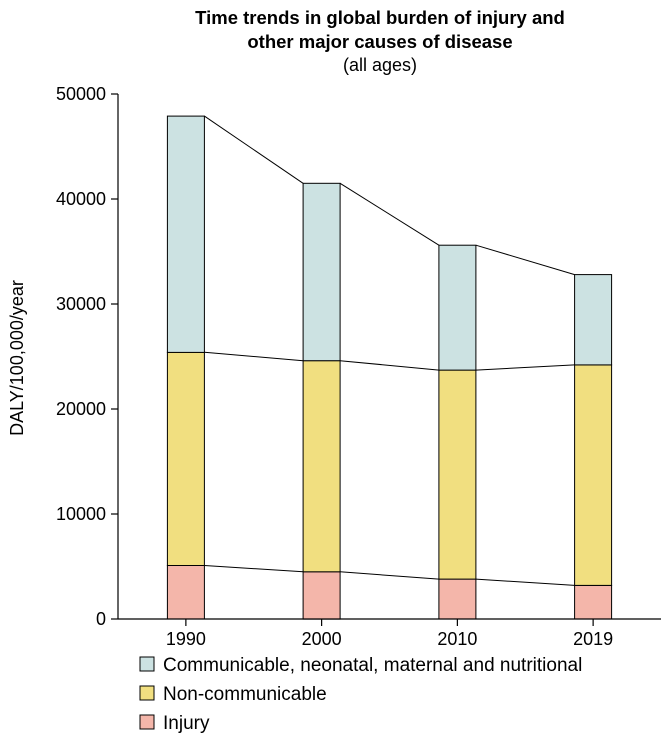  What do you see at coordinates (457, 474) in the screenshot?
I see `bar-2010-non-communicable` at bounding box center [457, 474].